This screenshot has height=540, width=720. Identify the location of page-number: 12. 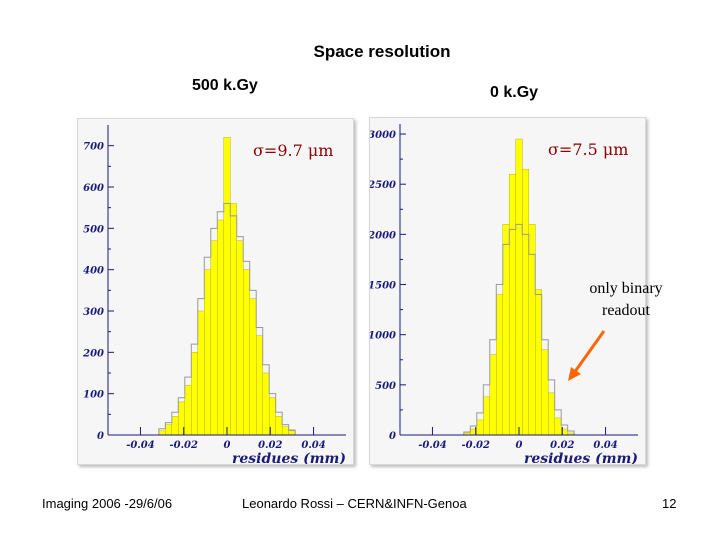
(669, 503).